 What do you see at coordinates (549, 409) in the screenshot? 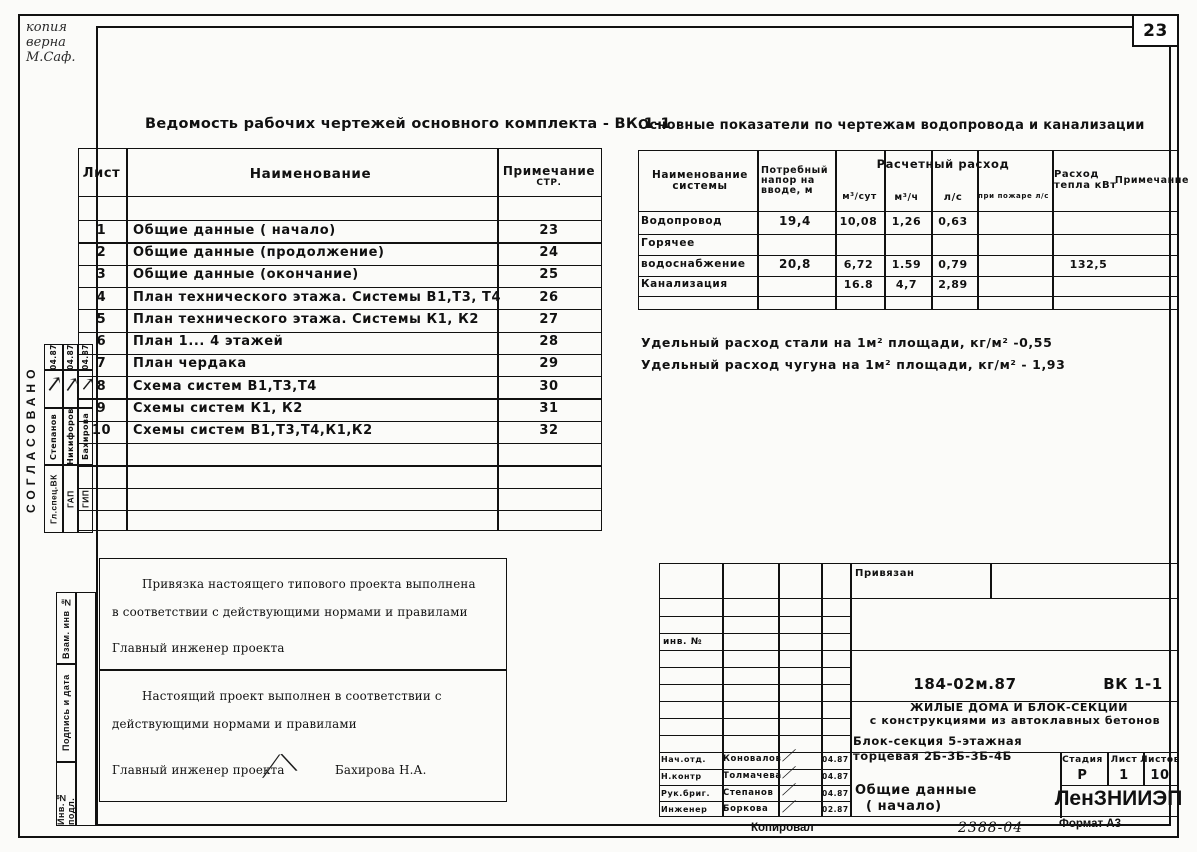
I see `ledger-cell-page: 31` at bounding box center [549, 409].